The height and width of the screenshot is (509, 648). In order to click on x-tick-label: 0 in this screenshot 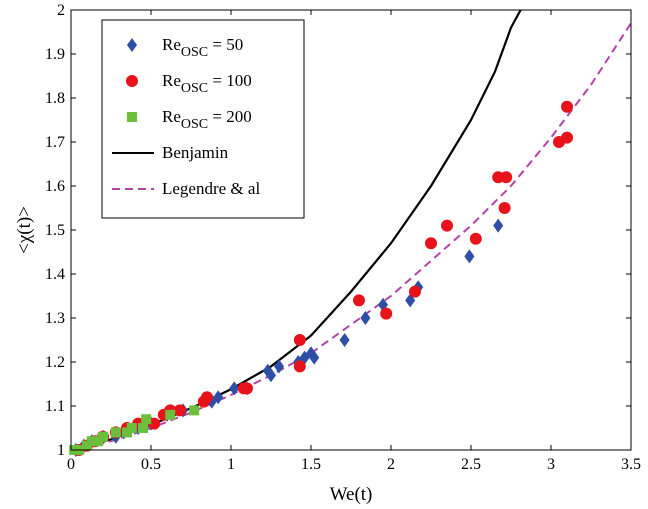, I will do `click(71, 464)`.